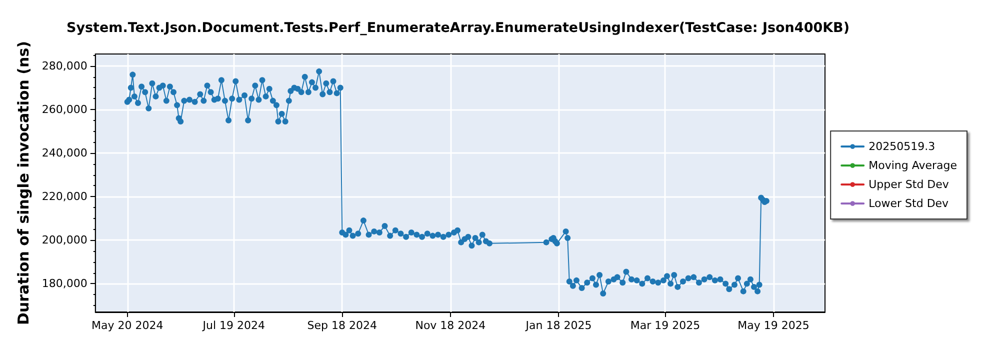 The image size is (1000, 350). What do you see at coordinates (233, 325) in the screenshot?
I see `x-tick-label: Jul 19 2024` at bounding box center [233, 325].